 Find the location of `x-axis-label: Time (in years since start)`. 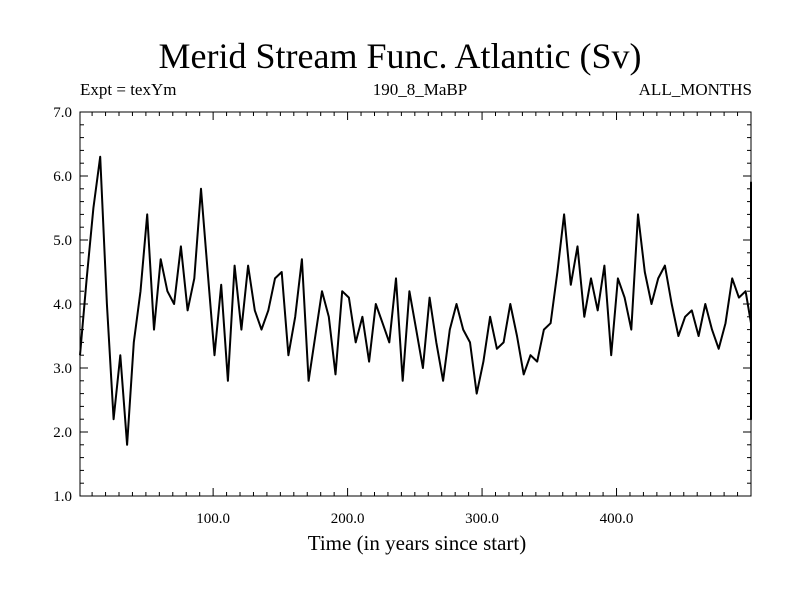

x-axis-label: Time (in years since start) is located at coordinates (417, 543).